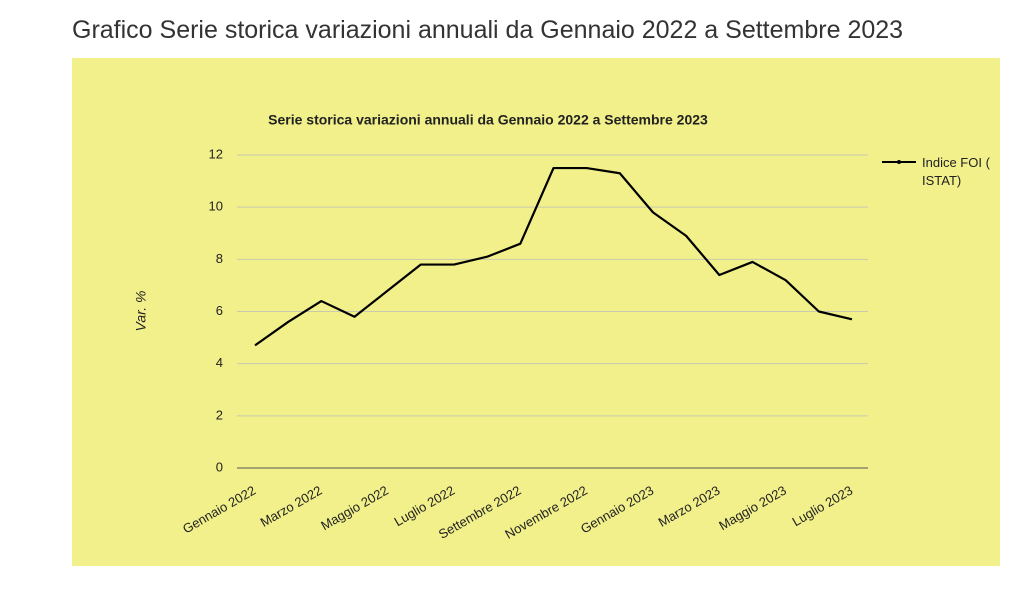 The height and width of the screenshot is (598, 1024). I want to click on y-tick-label: 10, so click(216, 206).